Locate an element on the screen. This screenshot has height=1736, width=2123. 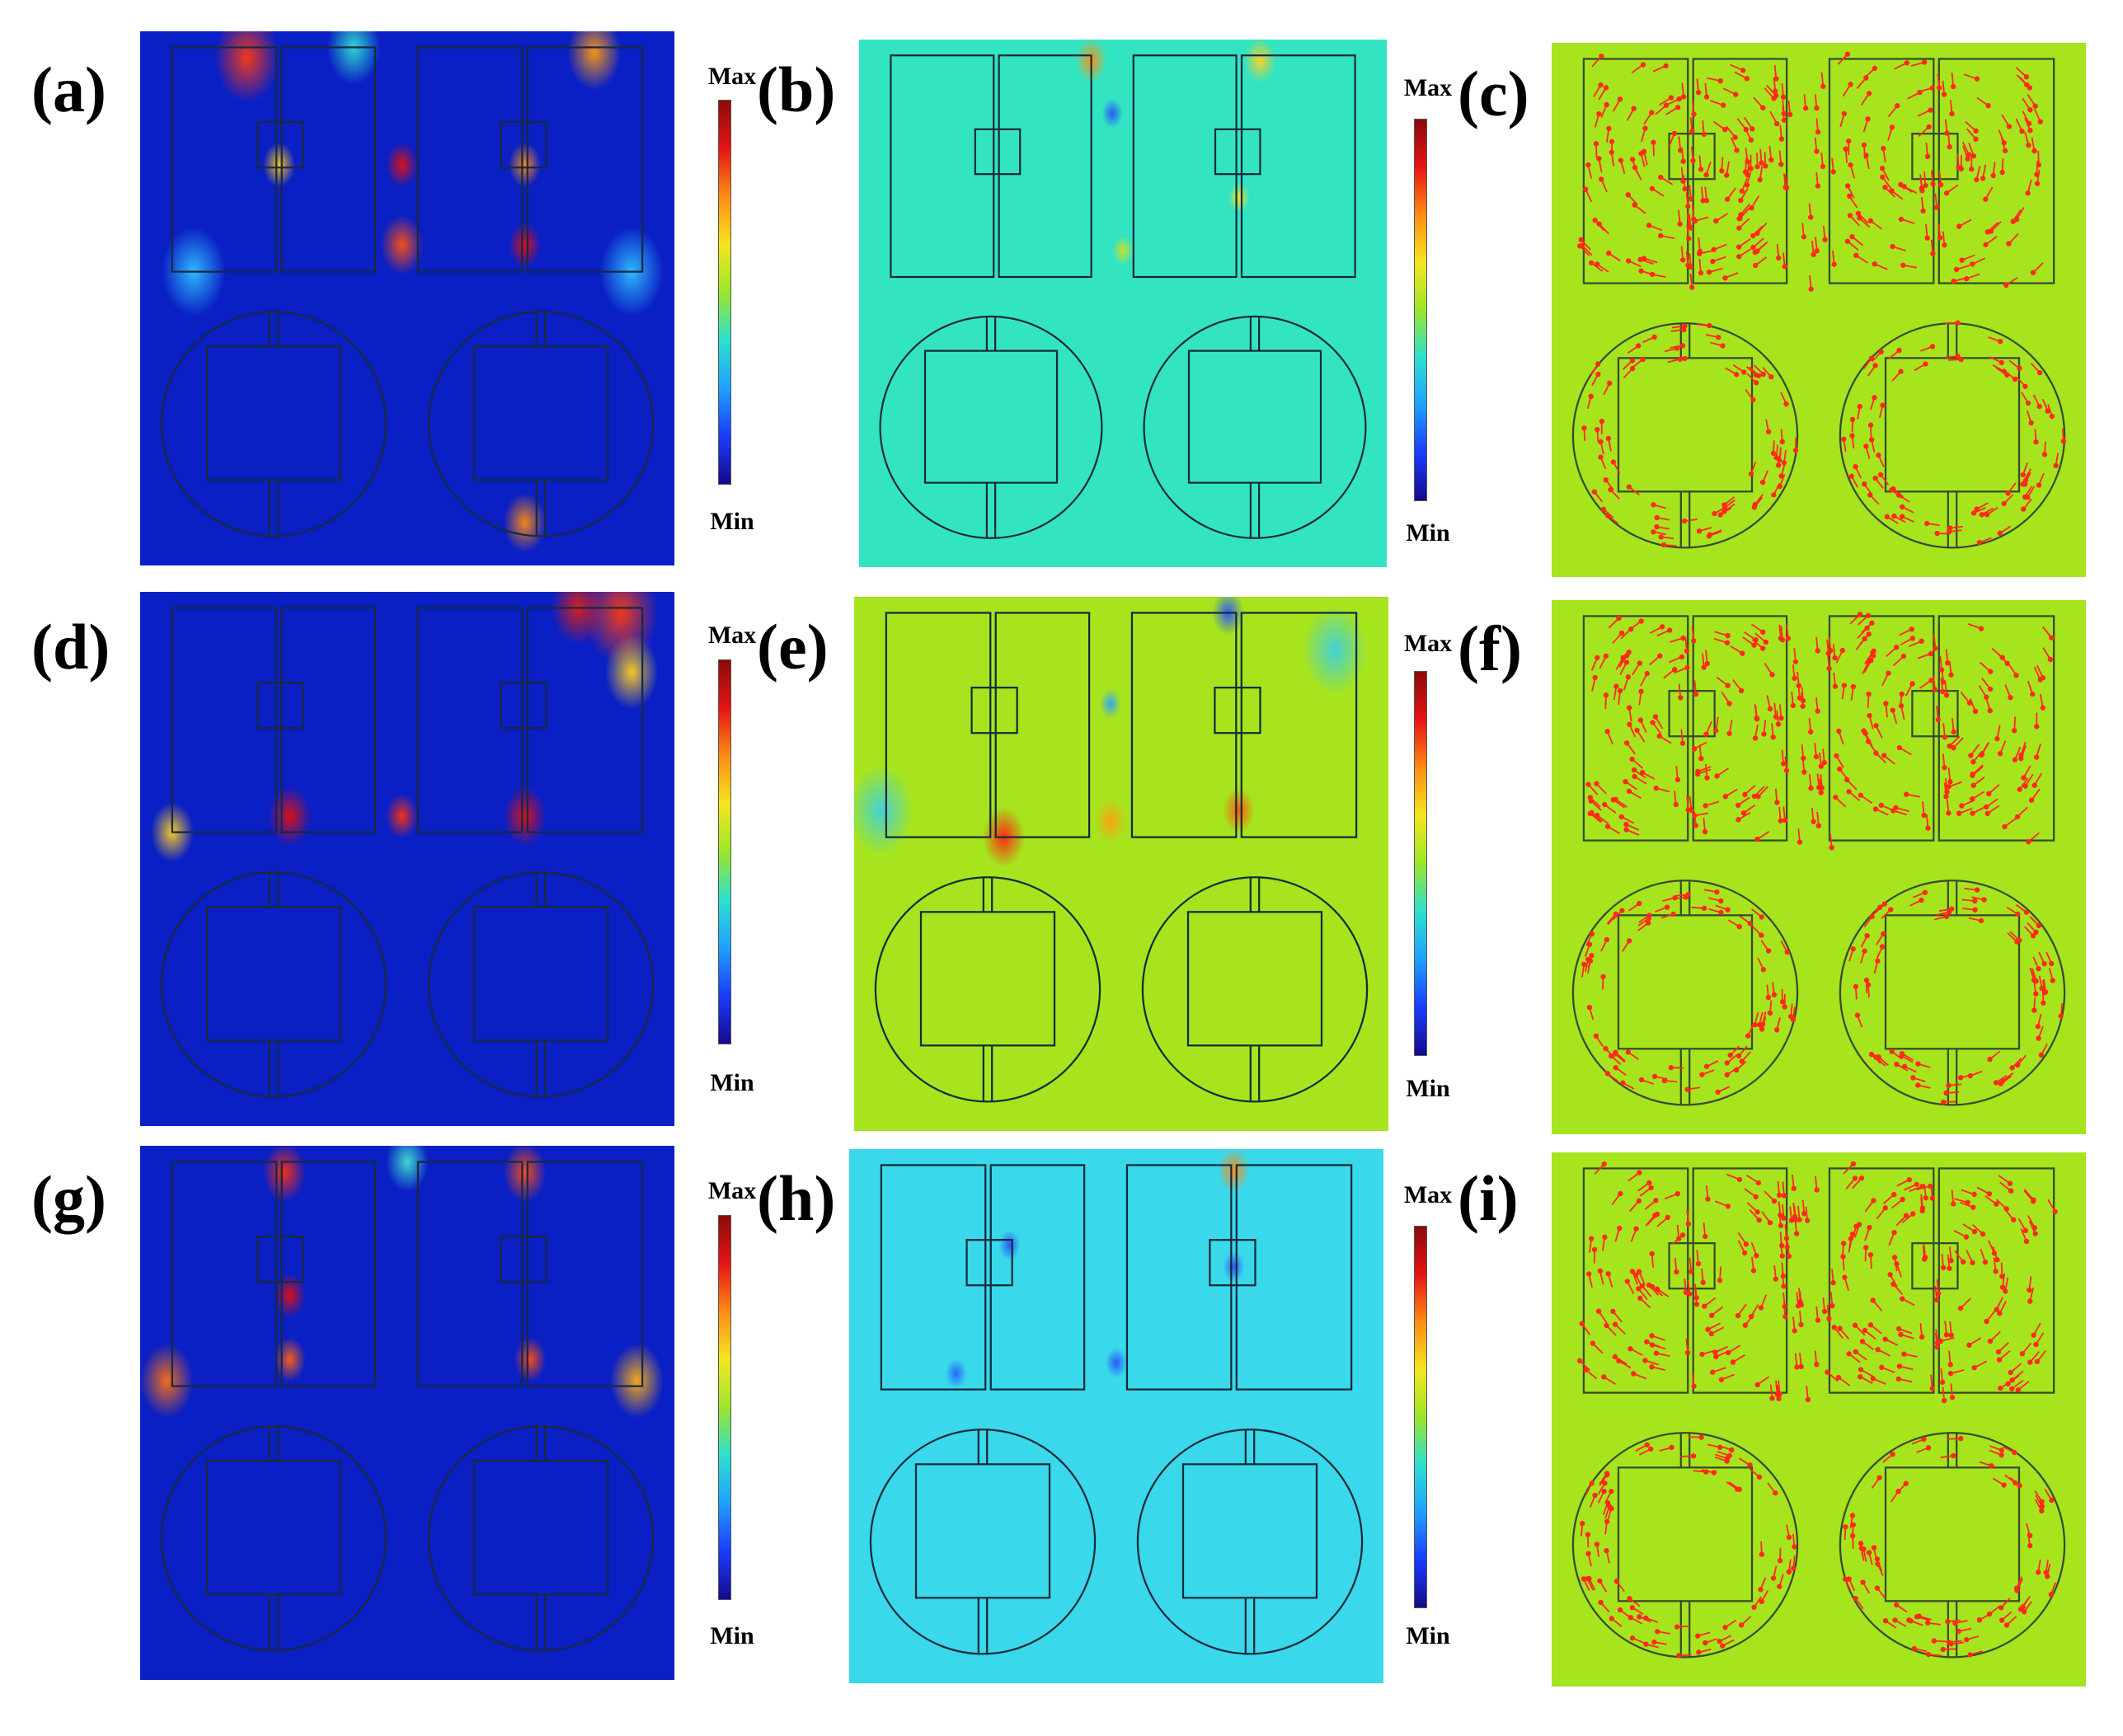
panel-label: (f) is located at coordinates (1490, 648).